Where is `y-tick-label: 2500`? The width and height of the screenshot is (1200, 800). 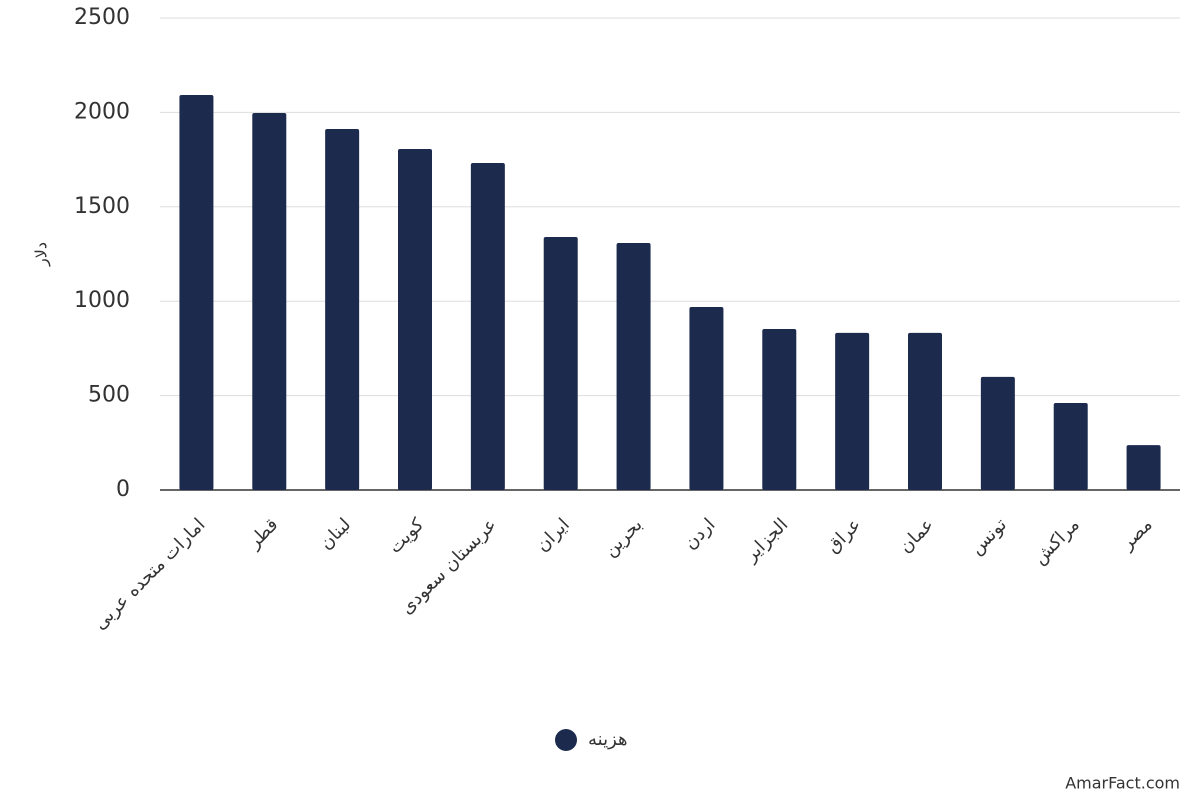 y-tick-label: 2500 is located at coordinates (102, 17).